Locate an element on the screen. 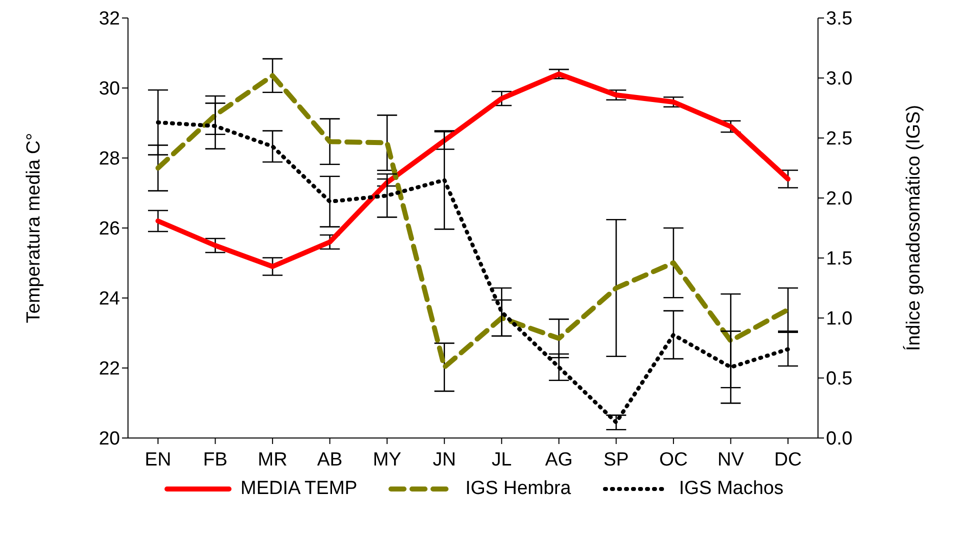 This screenshot has width=955, height=538. x-tick-label: MR is located at coordinates (273, 459).